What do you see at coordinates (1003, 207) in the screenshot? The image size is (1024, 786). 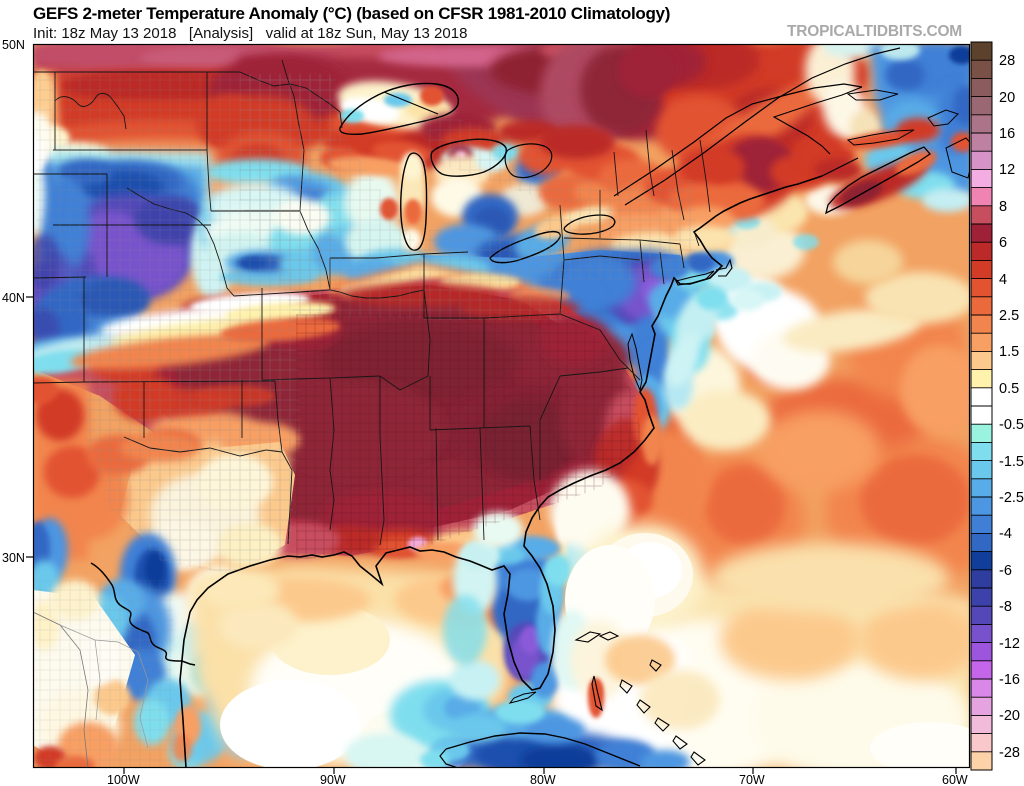 I see `svg-text: 8` at bounding box center [1003, 207].